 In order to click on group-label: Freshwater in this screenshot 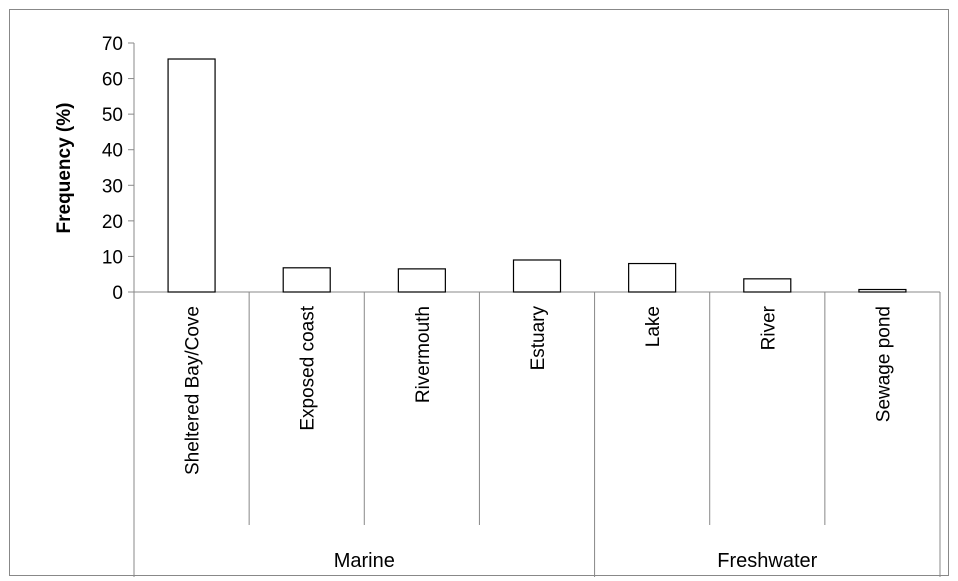, I will do `click(767, 561)`.